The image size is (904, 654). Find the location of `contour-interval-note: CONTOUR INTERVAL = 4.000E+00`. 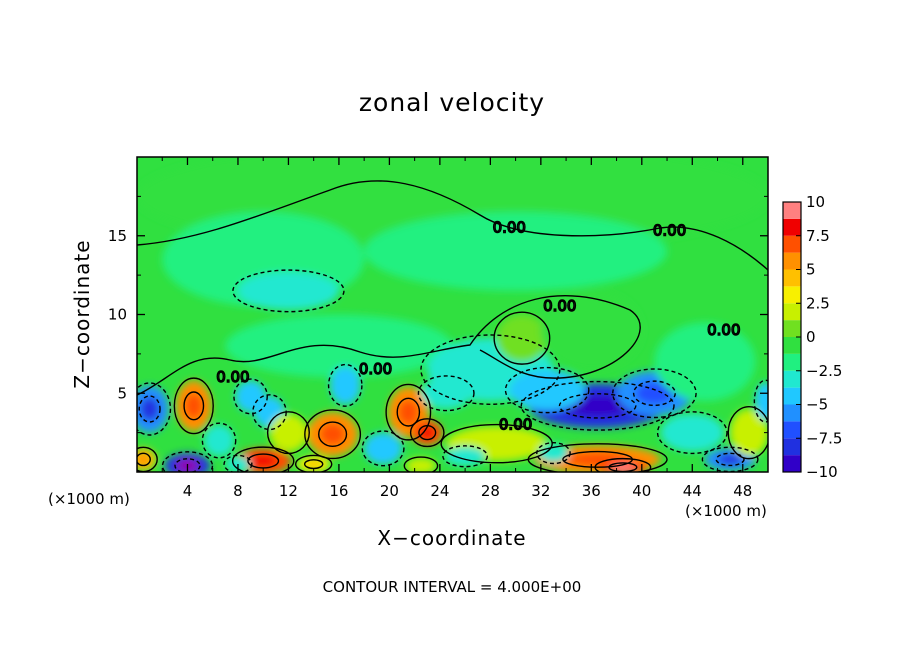

contour-interval-note: CONTOUR INTERVAL = 4.000E+00 is located at coordinates (452, 587).